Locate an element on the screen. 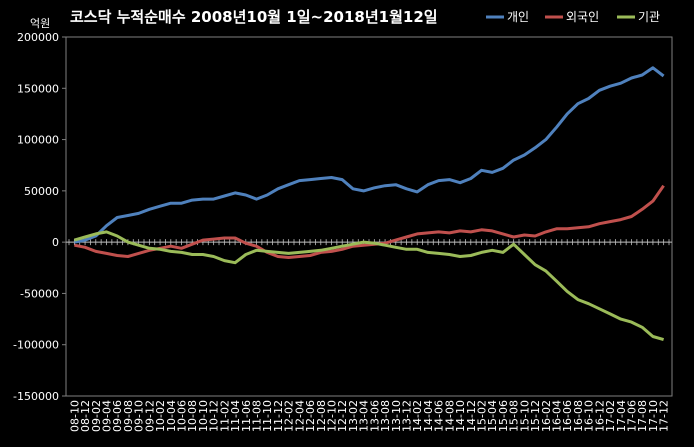  x-tick-label: 16-12 is located at coordinates (599, 416).